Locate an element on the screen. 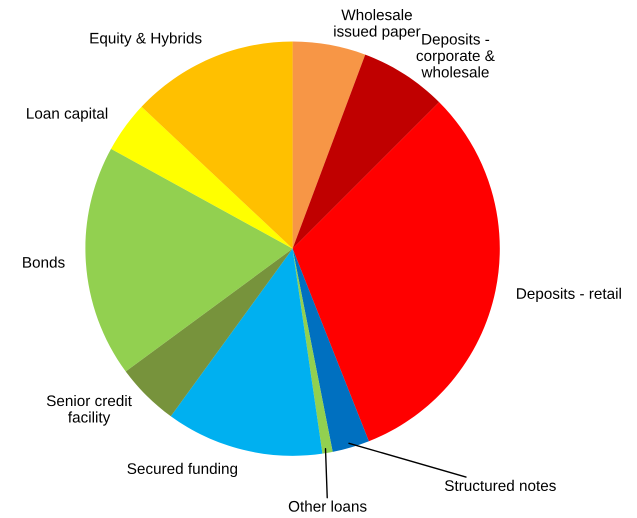  slice-label: Senior credit facility is located at coordinates (89, 410).